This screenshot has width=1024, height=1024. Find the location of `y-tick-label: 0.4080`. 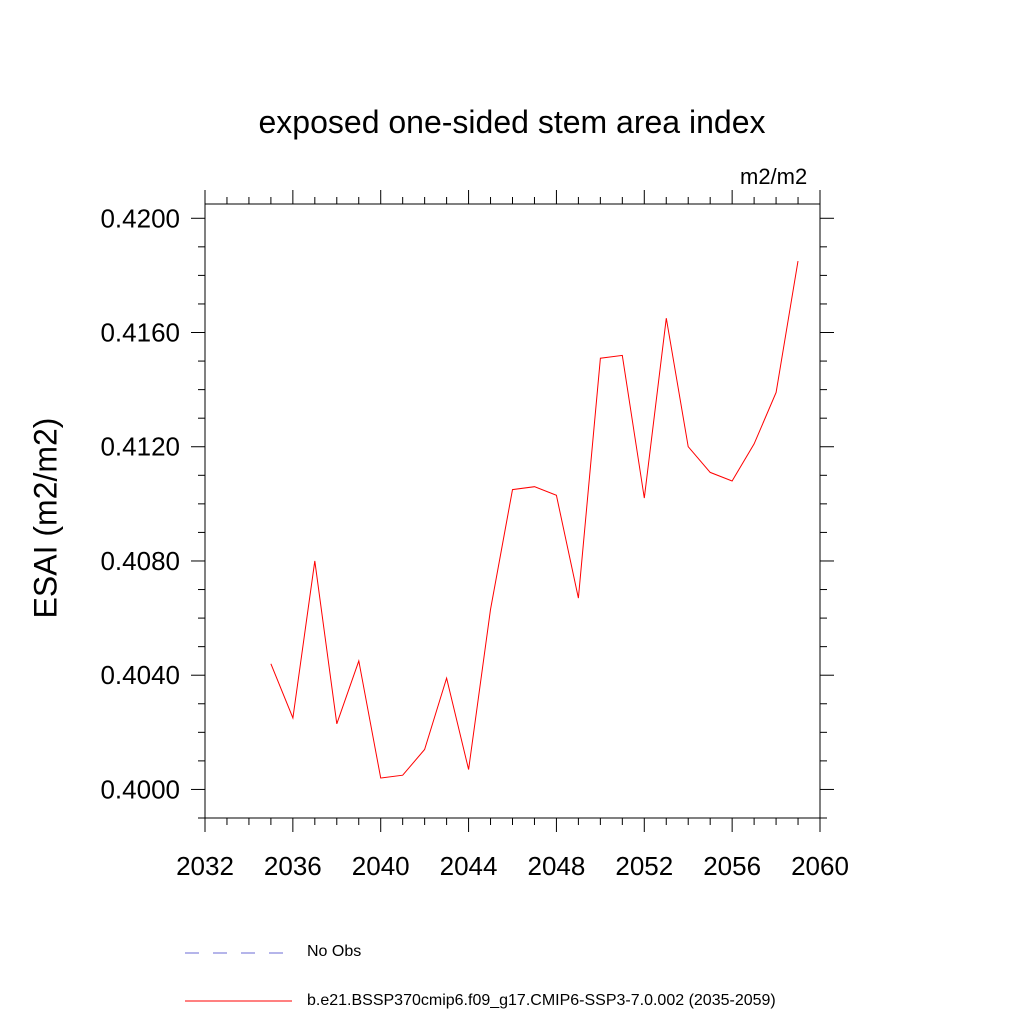

y-tick-label: 0.4080 is located at coordinates (140, 561).